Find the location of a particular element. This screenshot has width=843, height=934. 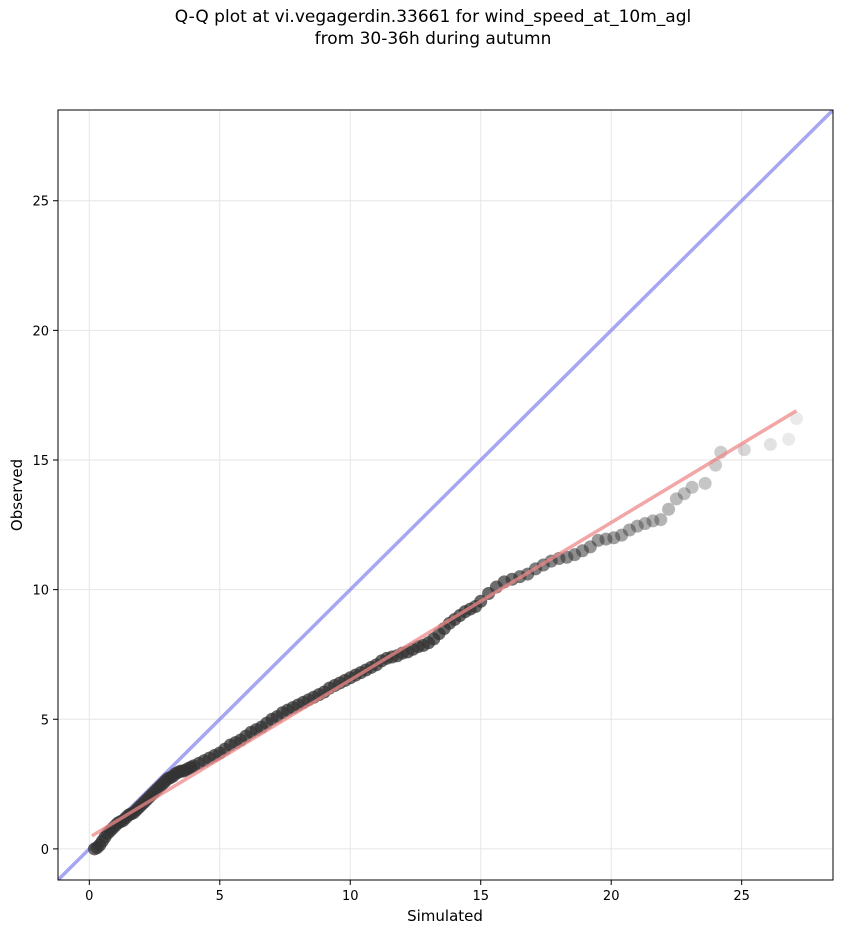

x-tick-label: 5 is located at coordinates (220, 896).